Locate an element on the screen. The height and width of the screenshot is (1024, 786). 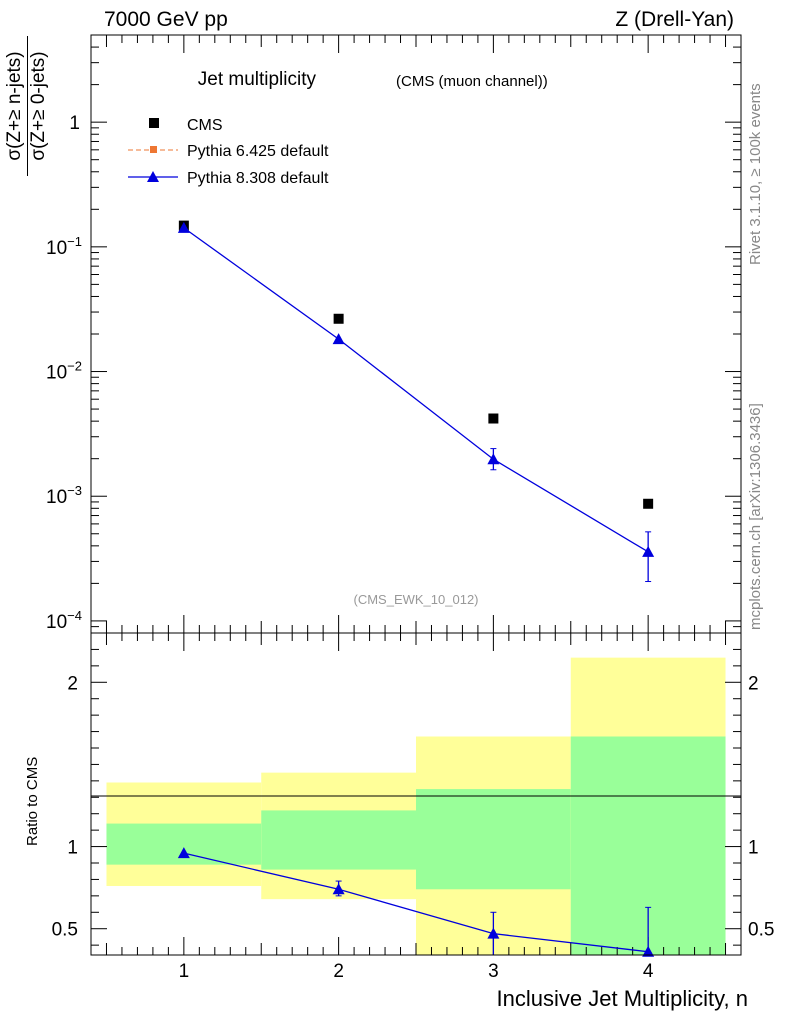
x-axis-title: Inclusive Jet Multiplicity, n is located at coordinates (622, 998).